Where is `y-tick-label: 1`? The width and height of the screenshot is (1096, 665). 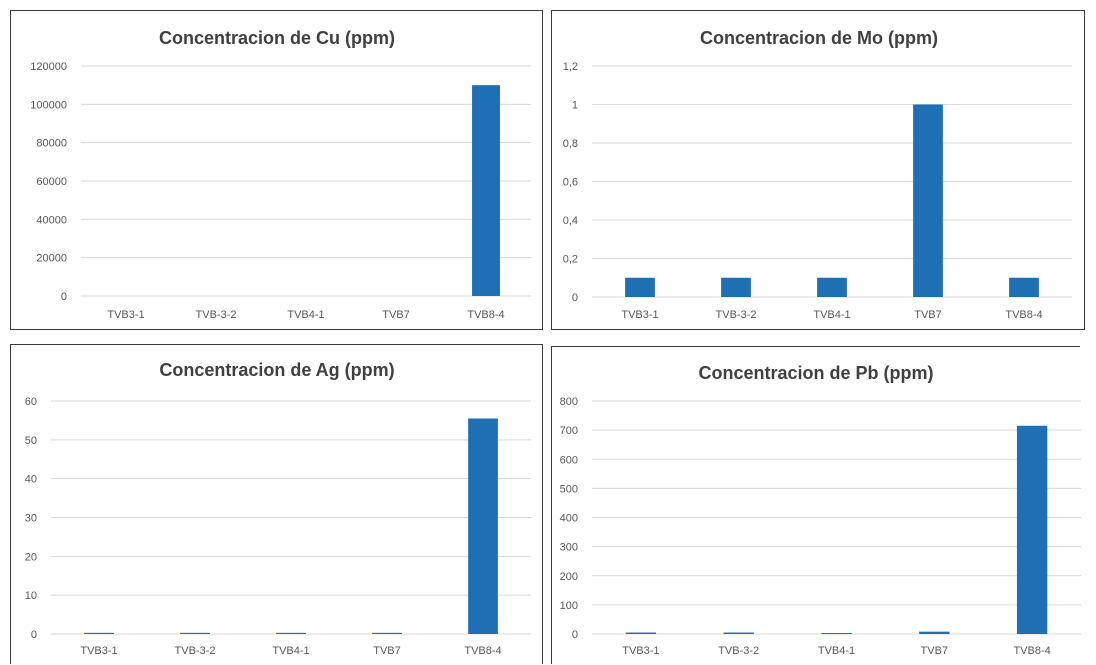
y-tick-label: 1 is located at coordinates (575, 106).